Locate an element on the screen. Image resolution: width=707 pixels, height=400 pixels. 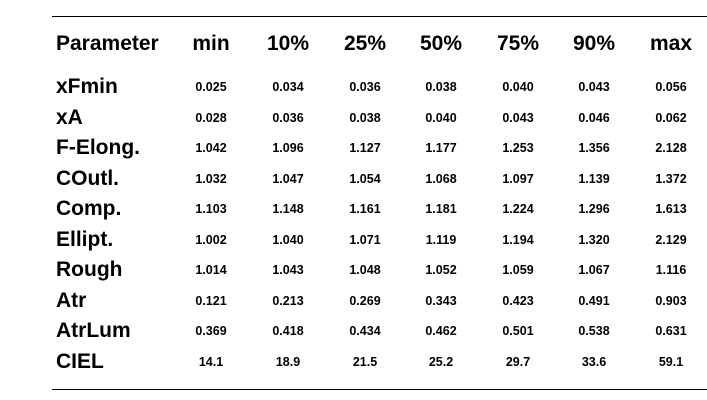
table-row: Atr 0.121 0.213 0.269 0.343 0.423 0.491 0.903 is located at coordinates (379, 301).